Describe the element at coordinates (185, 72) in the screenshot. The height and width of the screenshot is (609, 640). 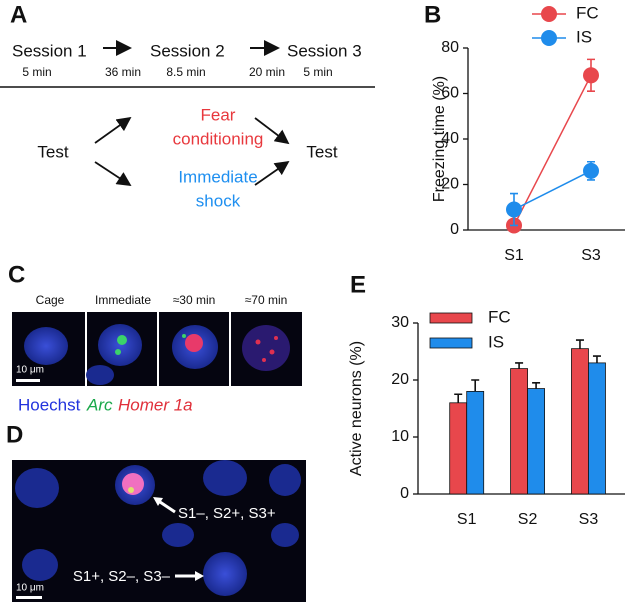
I see `duration: 8.5 min` at that location.